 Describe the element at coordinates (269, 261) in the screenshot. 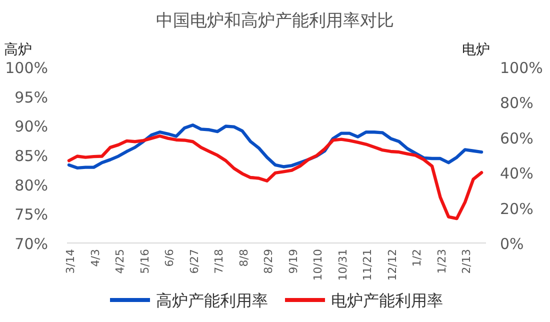

I see `x-tick-label: 8/29` at that location.